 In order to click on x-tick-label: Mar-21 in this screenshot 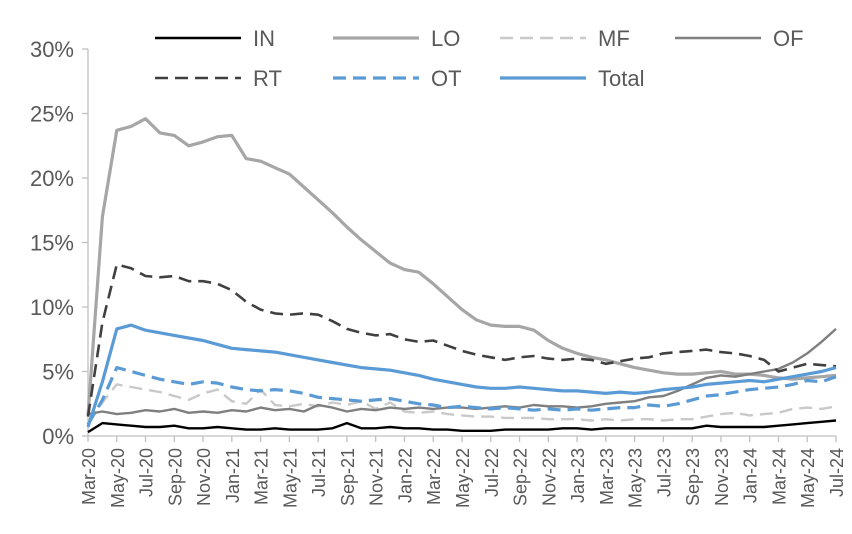, I will do `click(262, 476)`.